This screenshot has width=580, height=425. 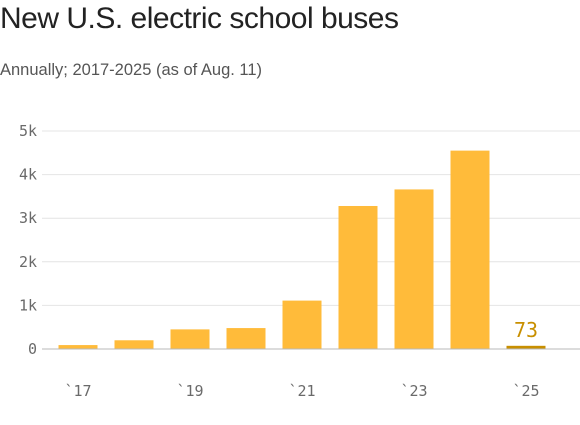 What do you see at coordinates (301, 391) in the screenshot?
I see `x-tick-label: `21` at bounding box center [301, 391].